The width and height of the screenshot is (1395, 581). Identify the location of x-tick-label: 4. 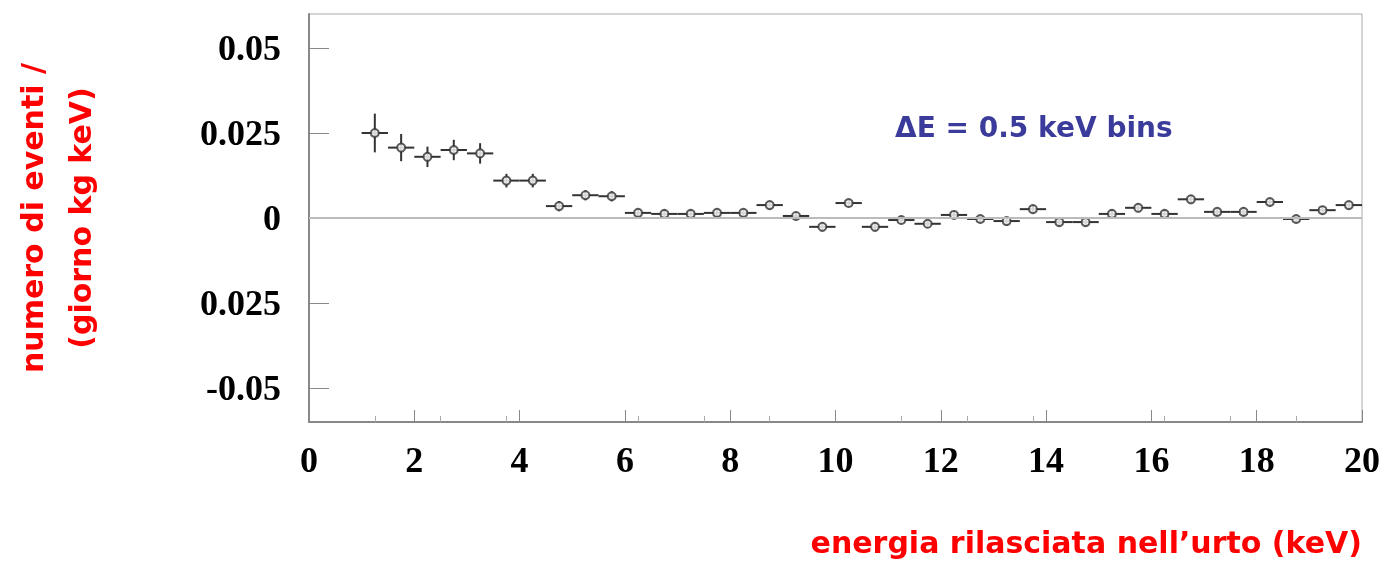
(519, 460).